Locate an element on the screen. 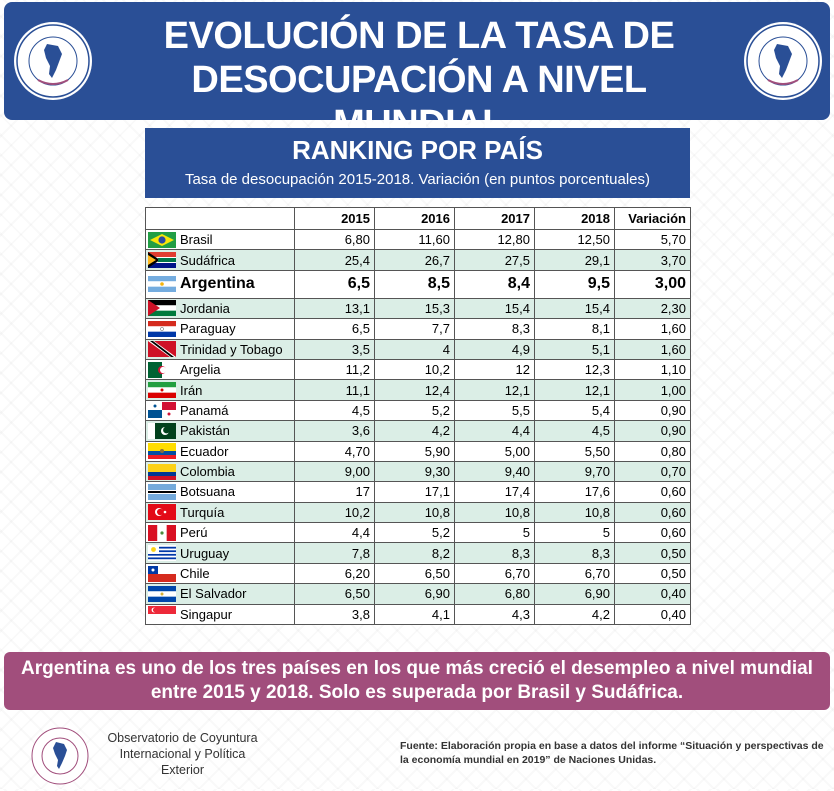 The width and height of the screenshot is (834, 791). value-cell-2017: 12,80 is located at coordinates (494, 239).